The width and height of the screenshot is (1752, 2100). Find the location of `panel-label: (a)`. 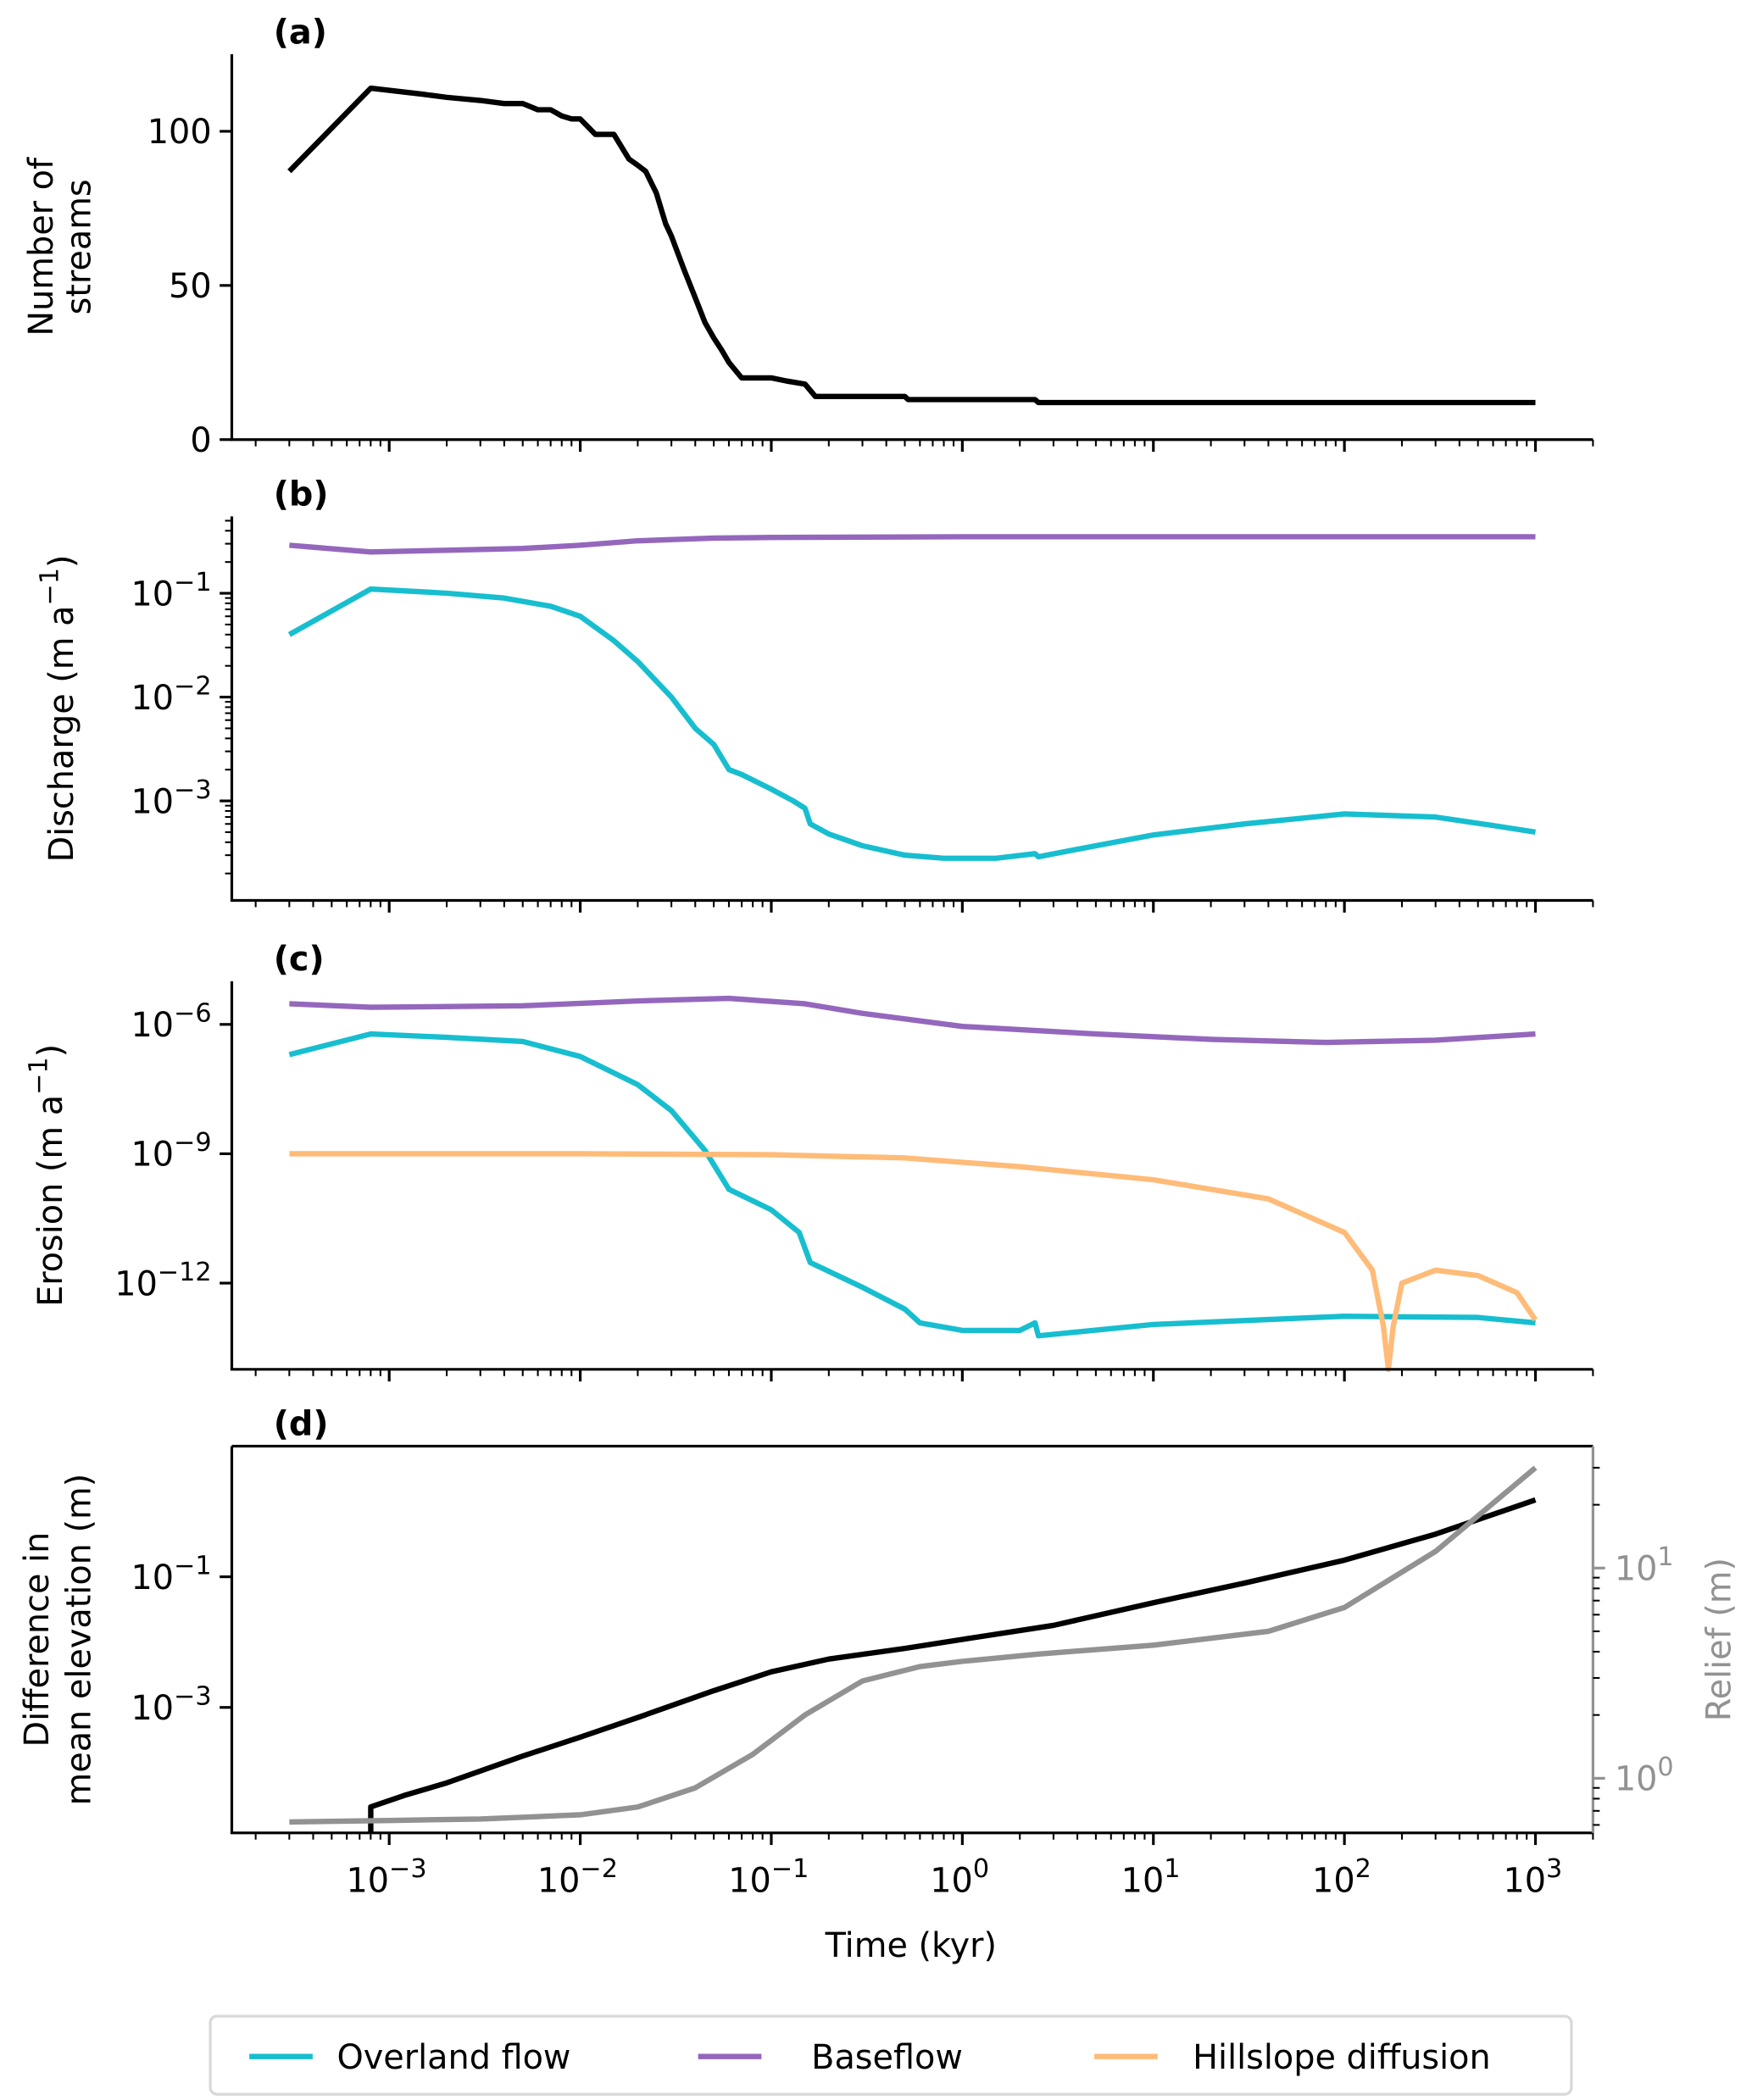

panel-label: (a) is located at coordinates (300, 32).